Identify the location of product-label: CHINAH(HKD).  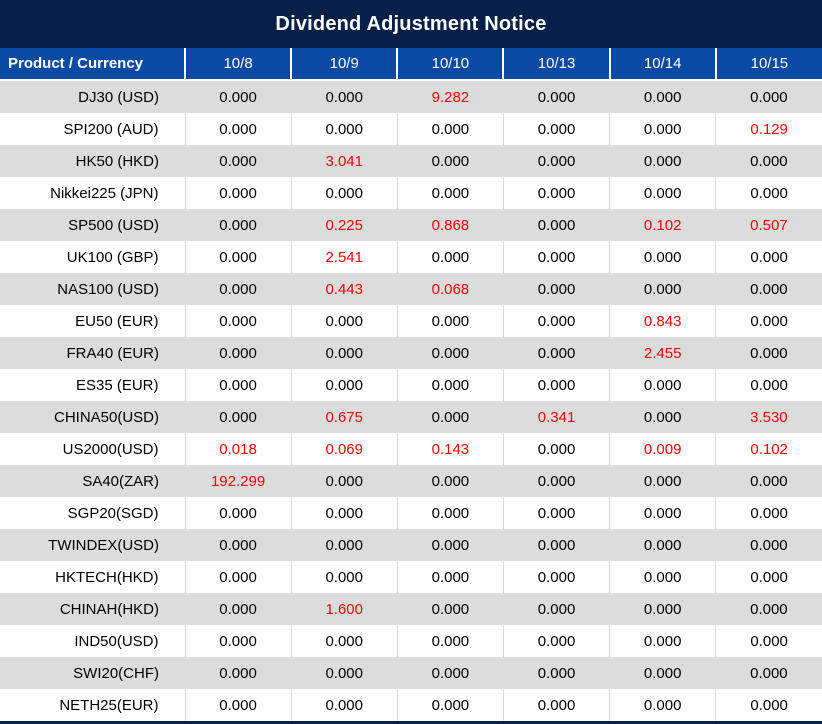
(92, 609).